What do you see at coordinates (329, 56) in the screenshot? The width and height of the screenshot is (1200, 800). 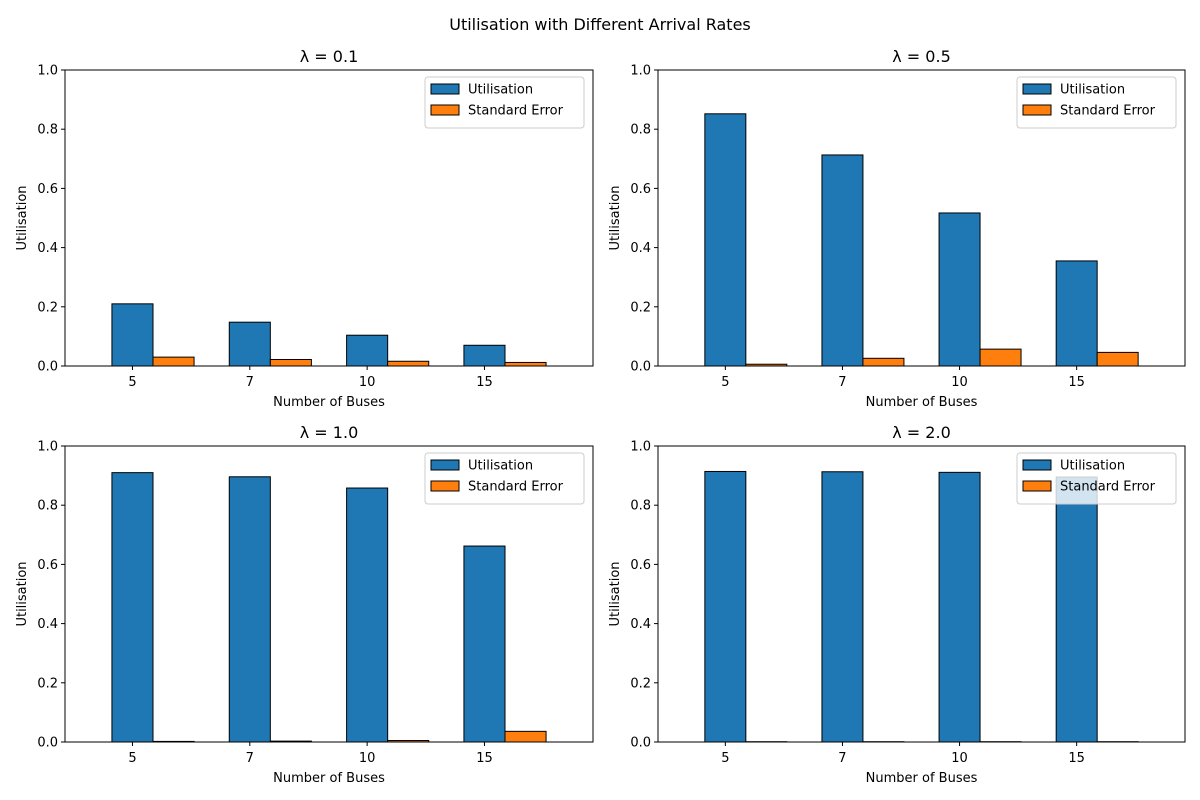 I see `subplot-title: λ = 0.1` at bounding box center [329, 56].